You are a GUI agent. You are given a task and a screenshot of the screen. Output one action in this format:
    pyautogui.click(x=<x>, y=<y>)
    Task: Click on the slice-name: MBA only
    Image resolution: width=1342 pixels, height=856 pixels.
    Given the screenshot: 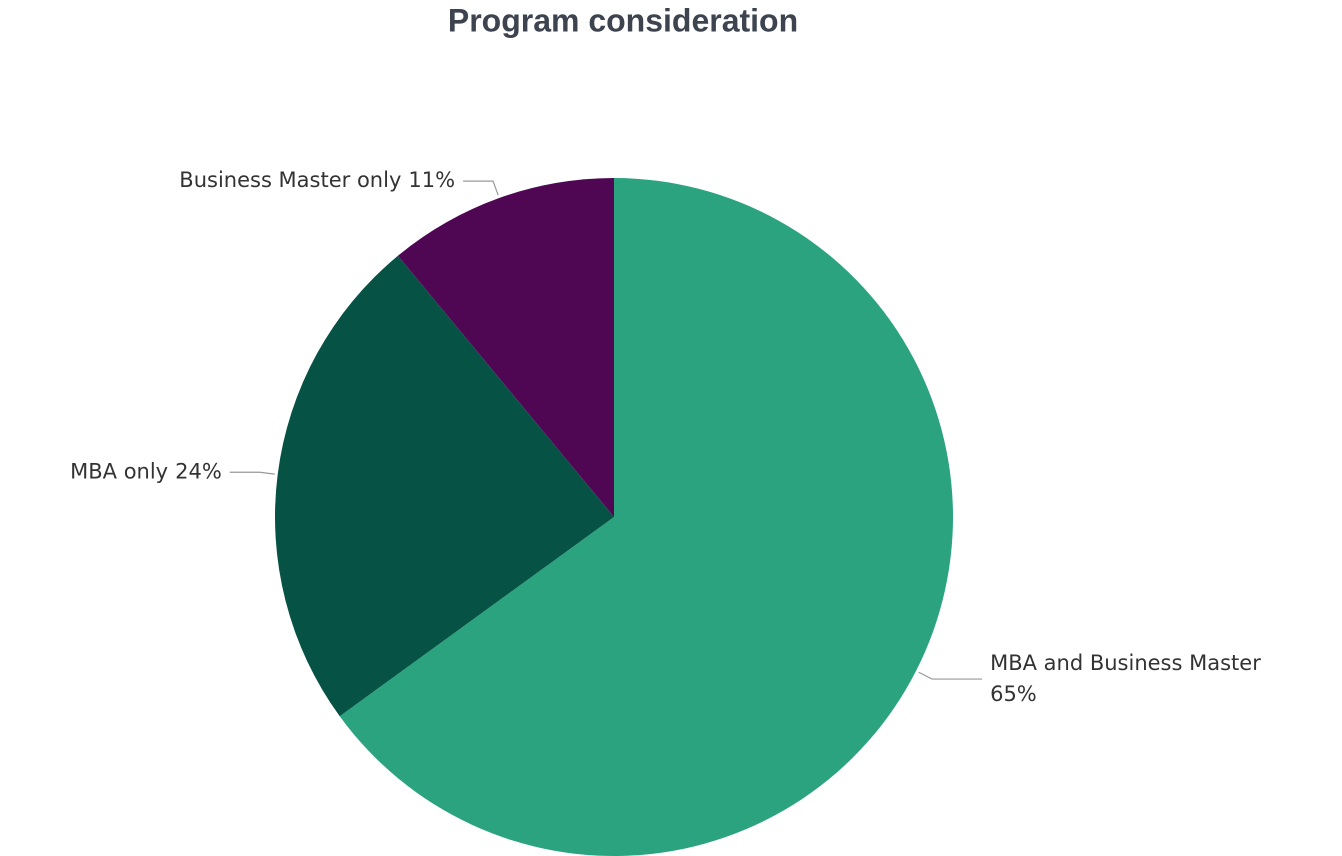 What is the action you would take?
    pyautogui.click(x=119, y=471)
    